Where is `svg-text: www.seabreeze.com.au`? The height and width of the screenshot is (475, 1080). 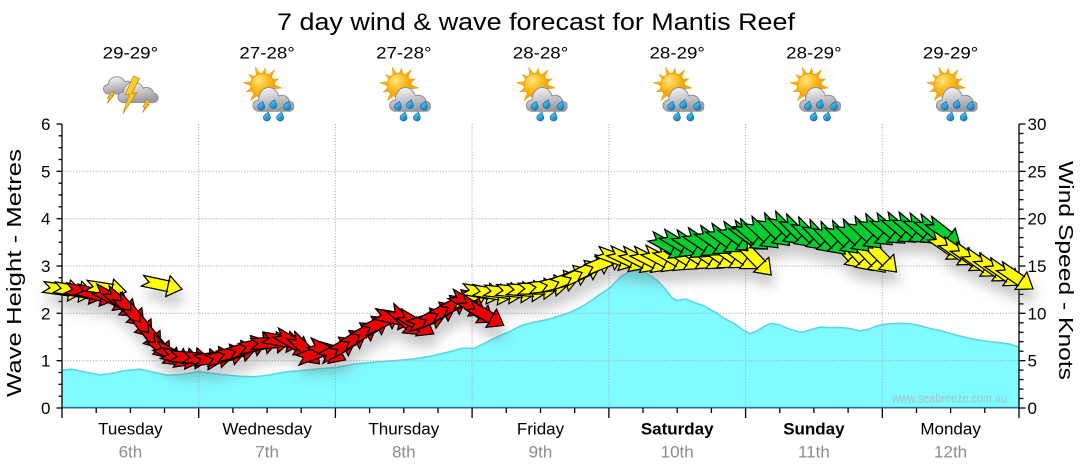
svg-text: www.seabreeze.com.au is located at coordinates (949, 399).